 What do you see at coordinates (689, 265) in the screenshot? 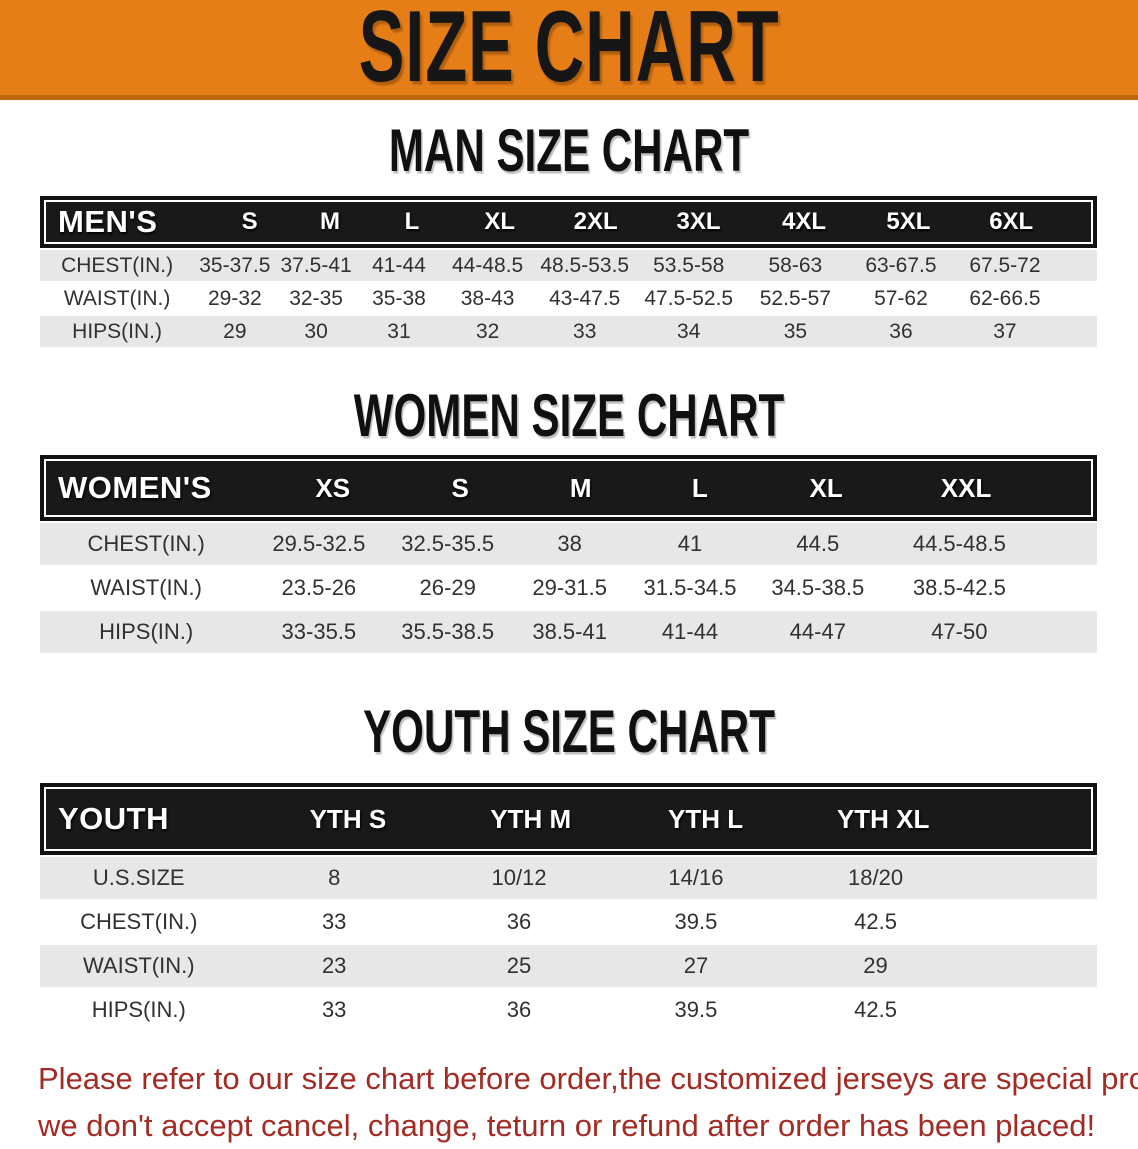
I see `size-value: 53.5-58` at bounding box center [689, 265].